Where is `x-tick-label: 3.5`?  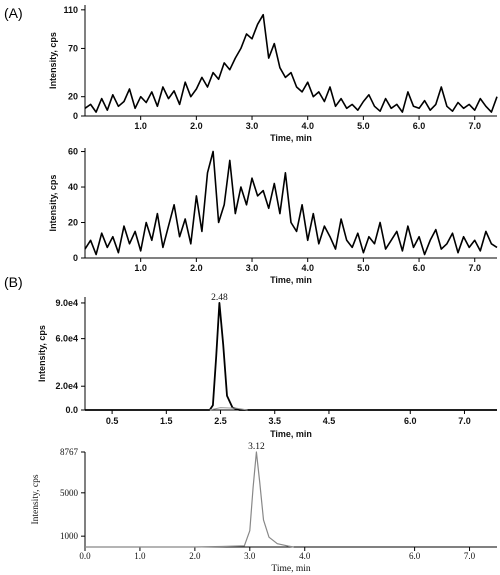 x-tick-label: 3.5 is located at coordinates (274, 421).